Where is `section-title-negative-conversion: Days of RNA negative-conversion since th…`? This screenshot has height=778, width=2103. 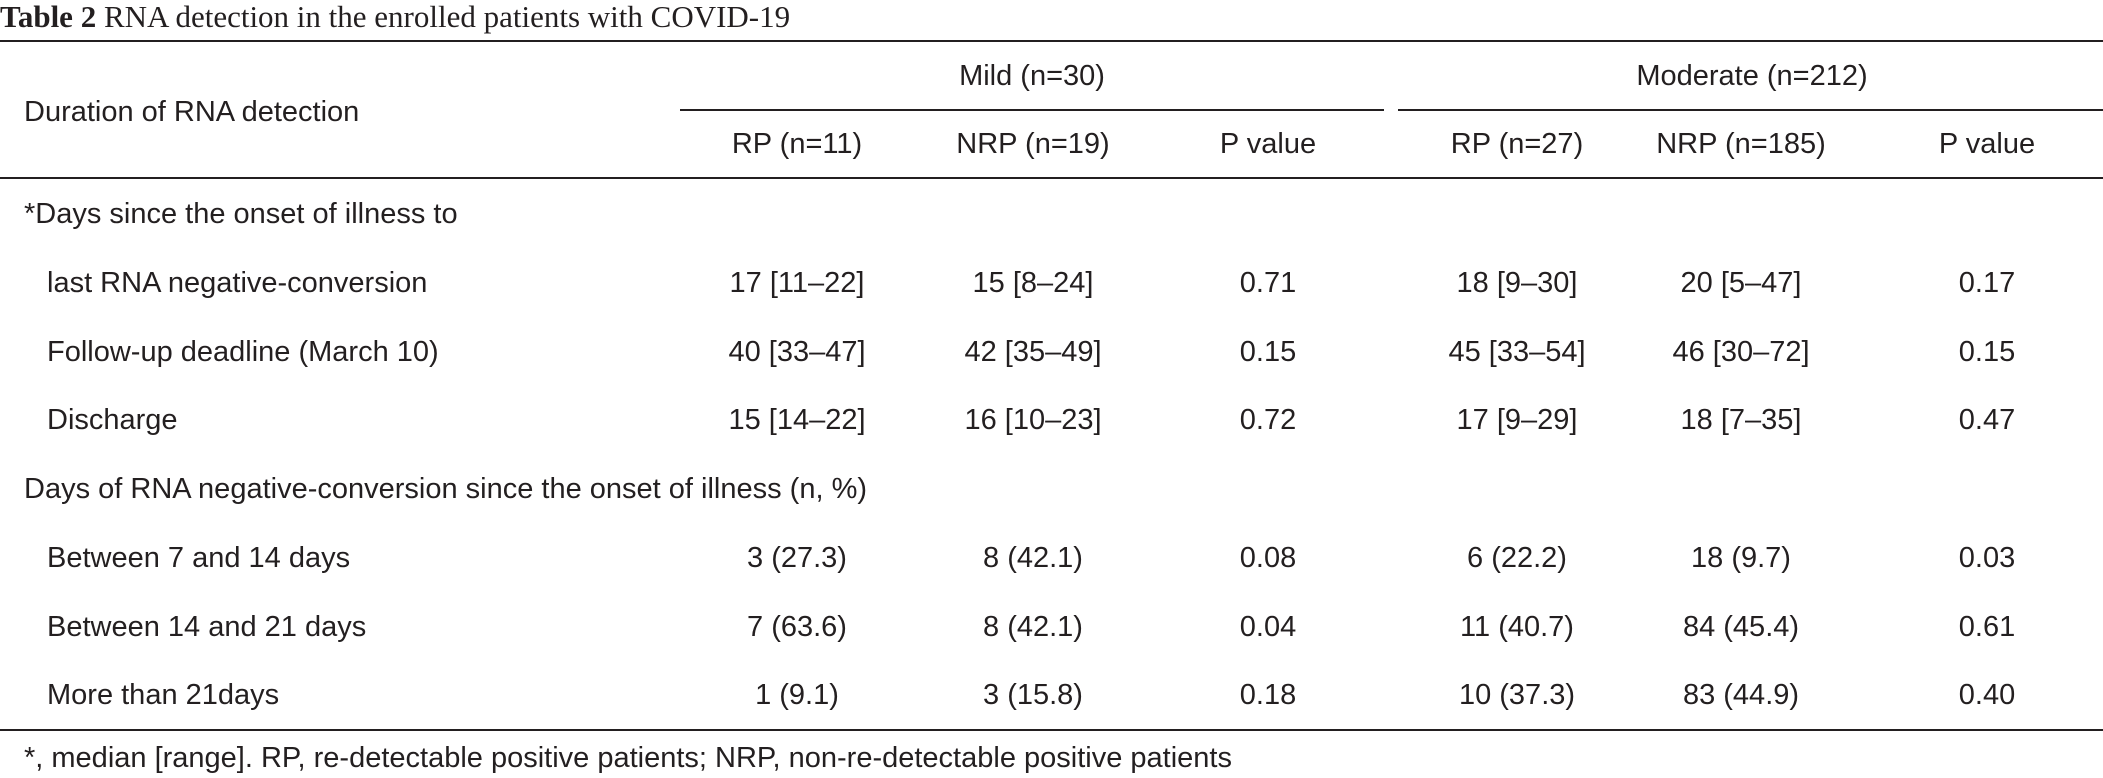 section-title-negative-conversion: Days of RNA negative-conversion since th… is located at coordinates (446, 489).